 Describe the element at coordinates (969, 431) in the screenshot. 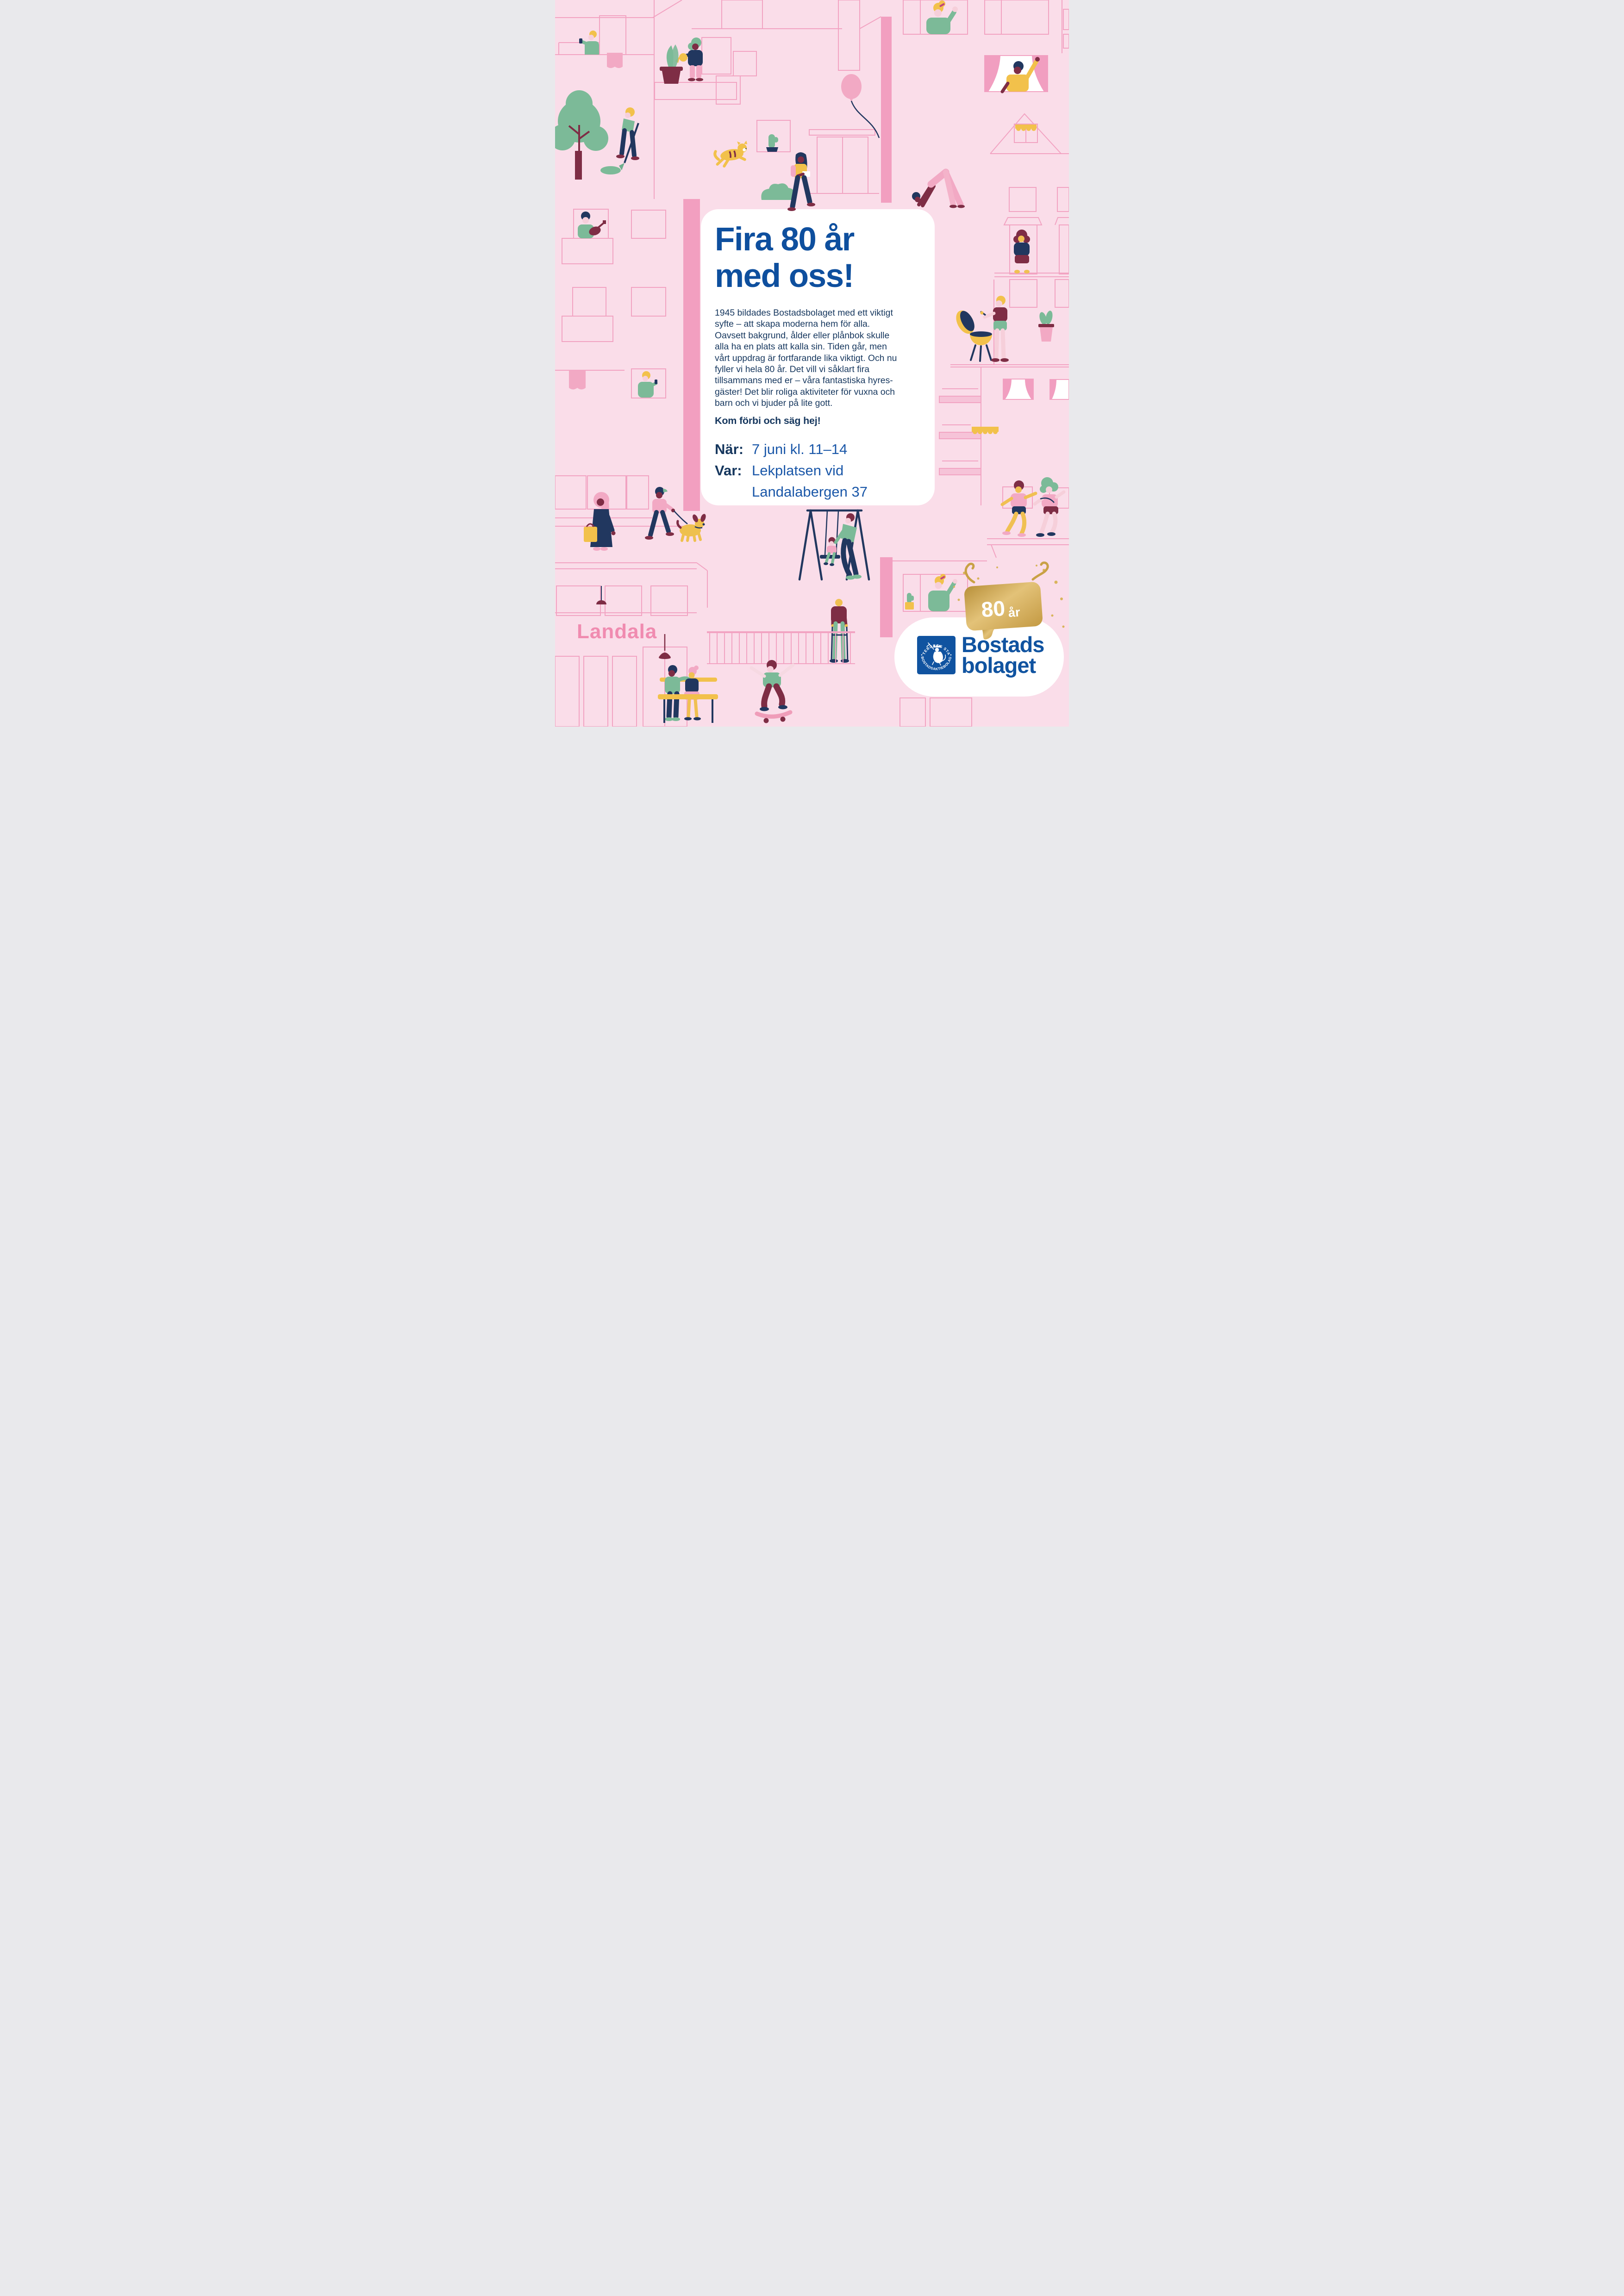

I see `balcony-slabs-icon` at that location.